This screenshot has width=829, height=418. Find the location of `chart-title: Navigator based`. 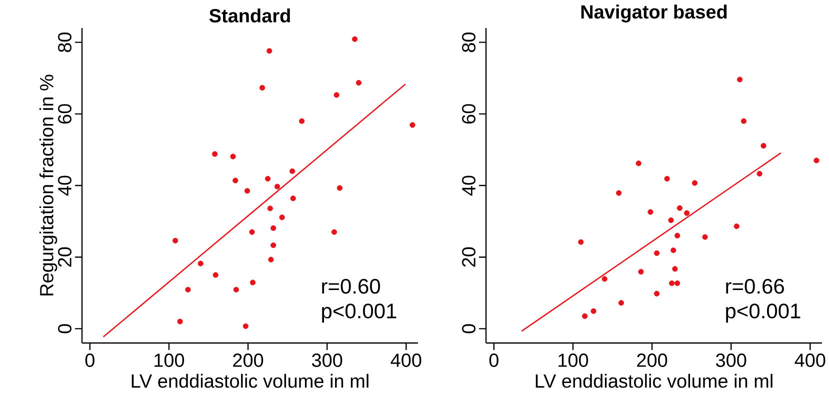

chart-title: Navigator based is located at coordinates (654, 13).